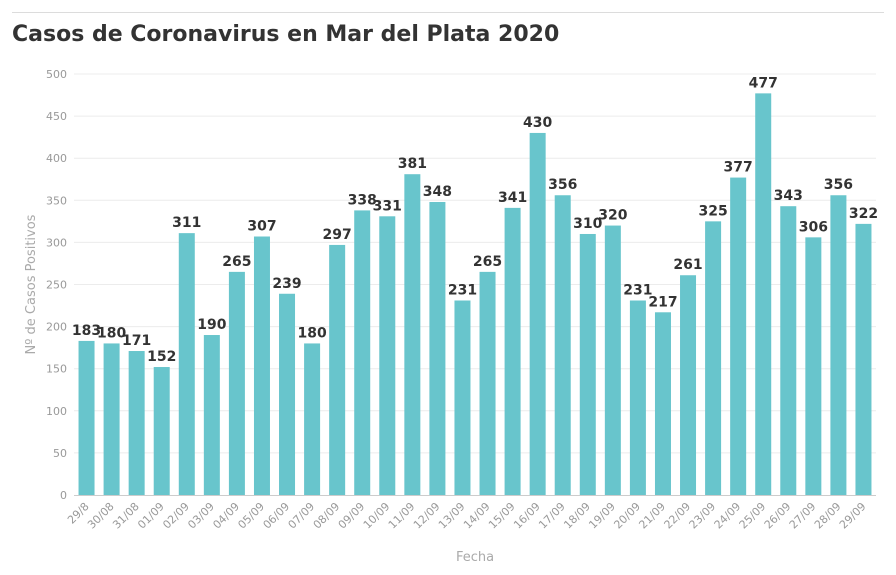  Describe the element at coordinates (251, 516) in the screenshot. I see `x-tick-label: 05/09` at that location.